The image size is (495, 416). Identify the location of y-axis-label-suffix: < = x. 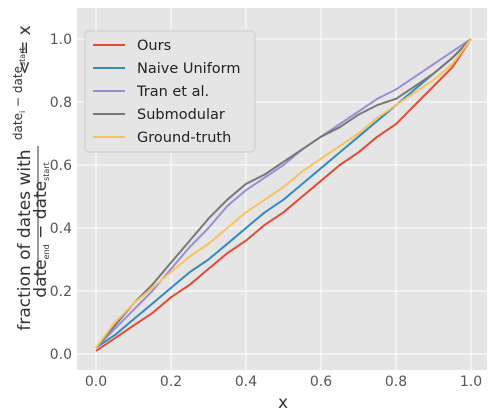
(25, 49).